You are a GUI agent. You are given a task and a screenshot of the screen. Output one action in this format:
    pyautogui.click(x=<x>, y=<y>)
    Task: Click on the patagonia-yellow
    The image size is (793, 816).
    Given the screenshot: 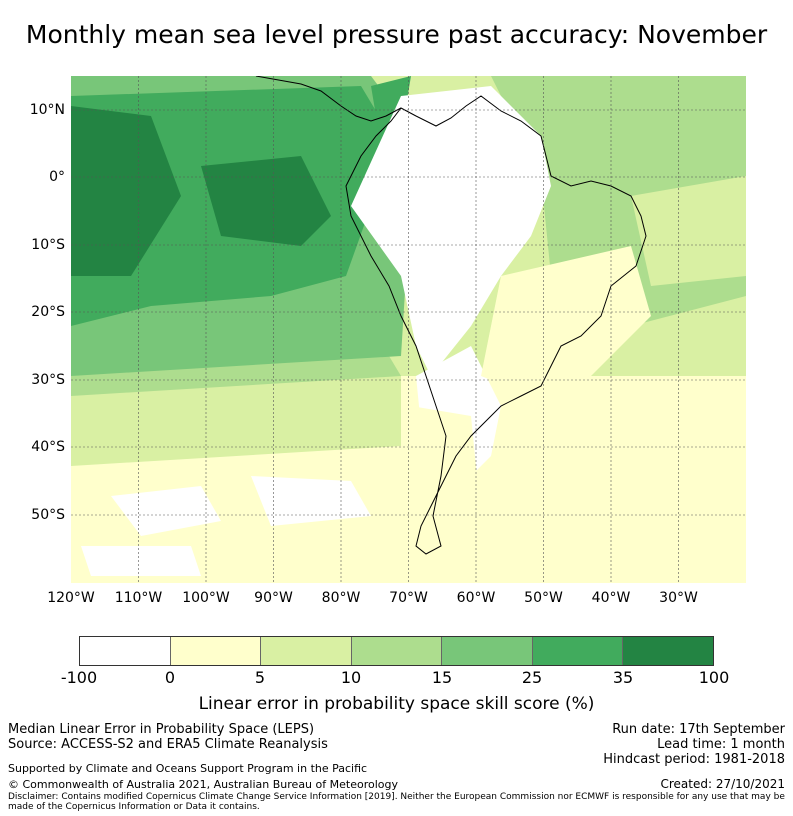 What is the action you would take?
    pyautogui.click(x=436, y=476)
    